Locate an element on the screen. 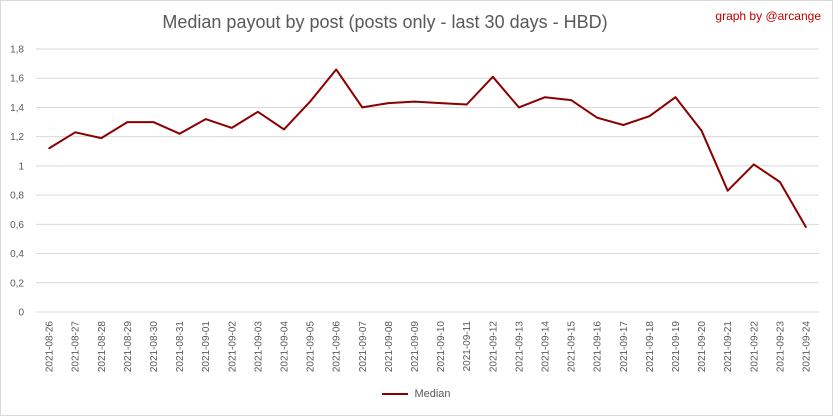  x-tick-label: 2021-08-28 is located at coordinates (102, 347).